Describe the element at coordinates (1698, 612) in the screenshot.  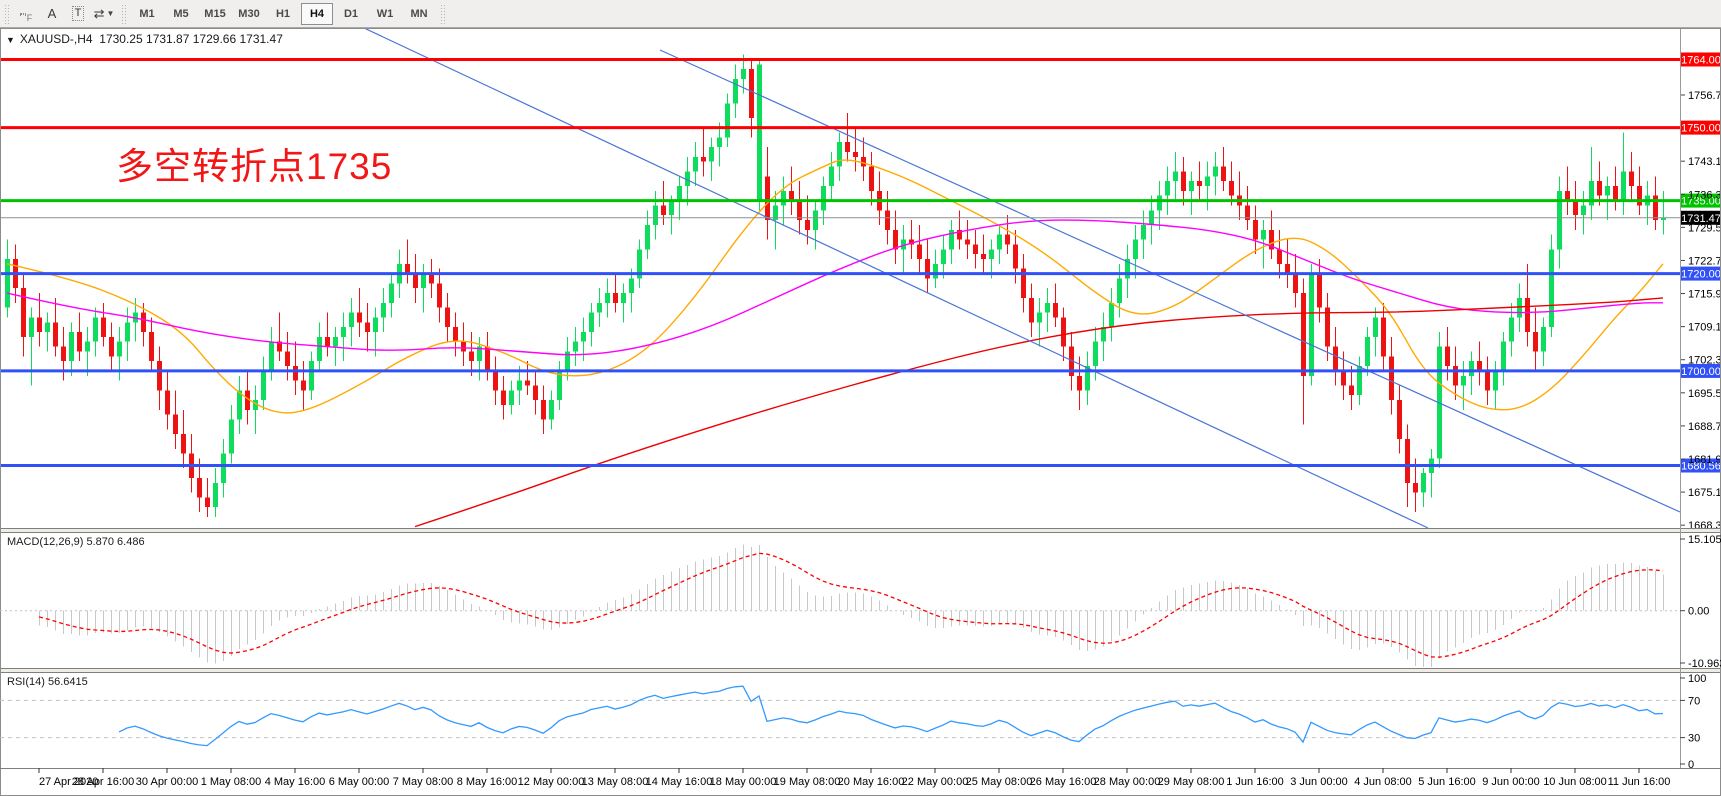
I see `macd-axis-label: 0.00` at that location.